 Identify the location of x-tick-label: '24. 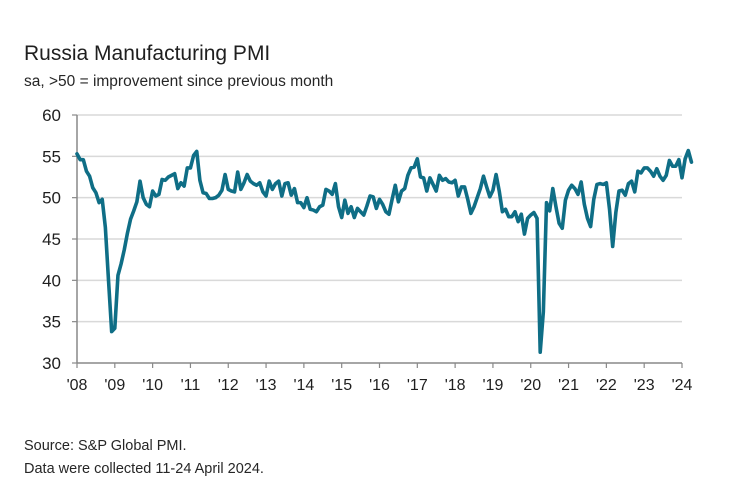
(682, 385).